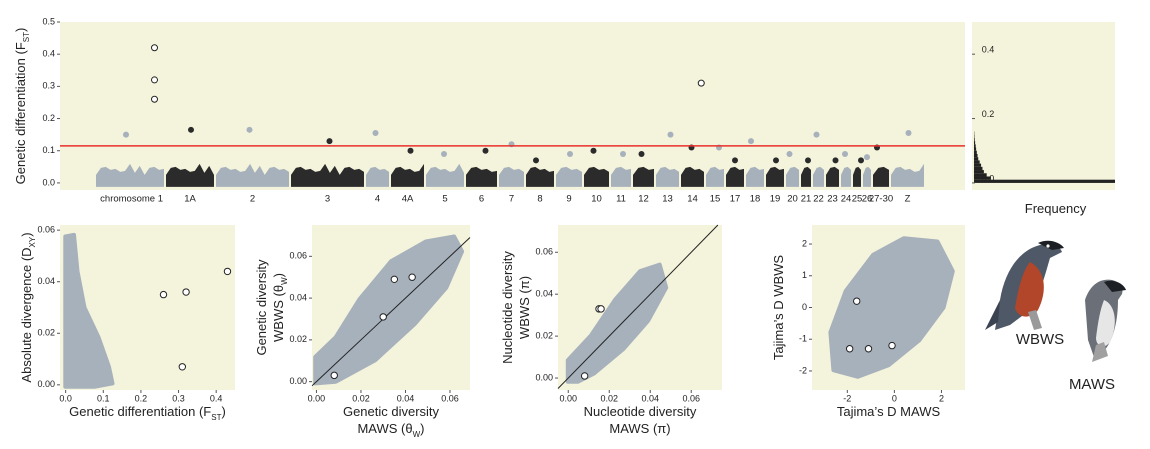 Image resolution: width=1150 pixels, height=449 pixels. What do you see at coordinates (65, 398) in the screenshot?
I see `x-tick-label: 0.0` at bounding box center [65, 398].